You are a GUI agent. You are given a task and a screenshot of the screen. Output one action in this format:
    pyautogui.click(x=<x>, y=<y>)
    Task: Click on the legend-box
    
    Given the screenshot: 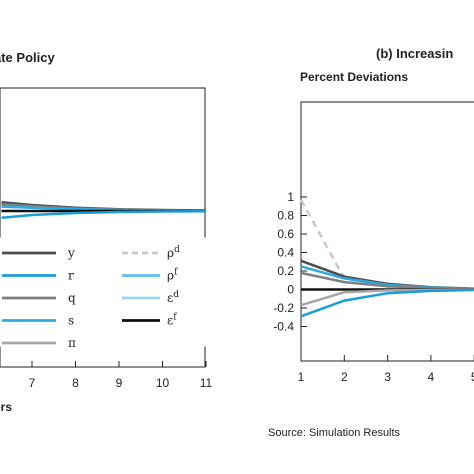 What is the action you would take?
    pyautogui.click(x=103, y=292)
    